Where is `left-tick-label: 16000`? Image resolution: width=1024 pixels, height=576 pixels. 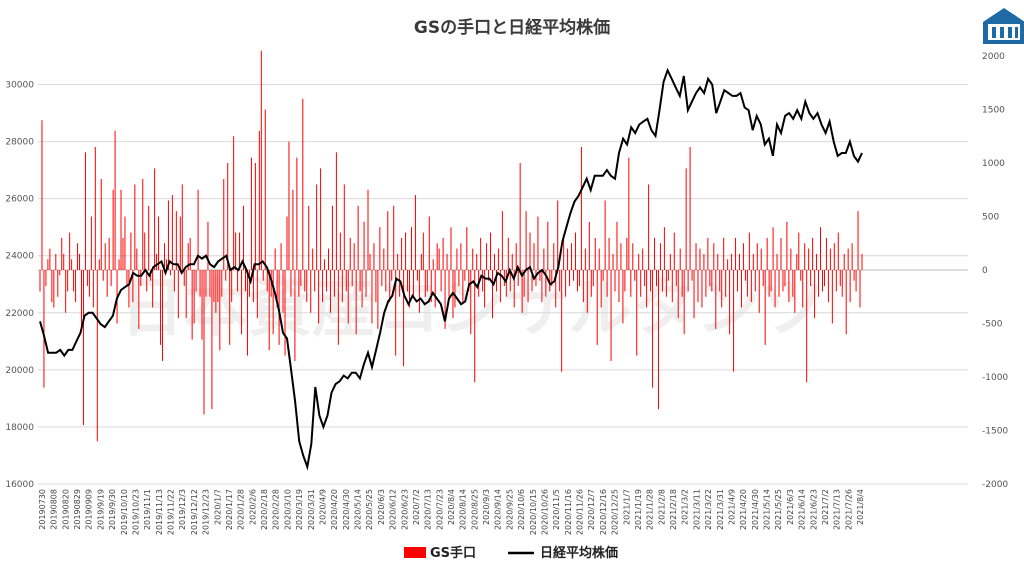
left-tick-label: 16000 is located at coordinates (19, 485).